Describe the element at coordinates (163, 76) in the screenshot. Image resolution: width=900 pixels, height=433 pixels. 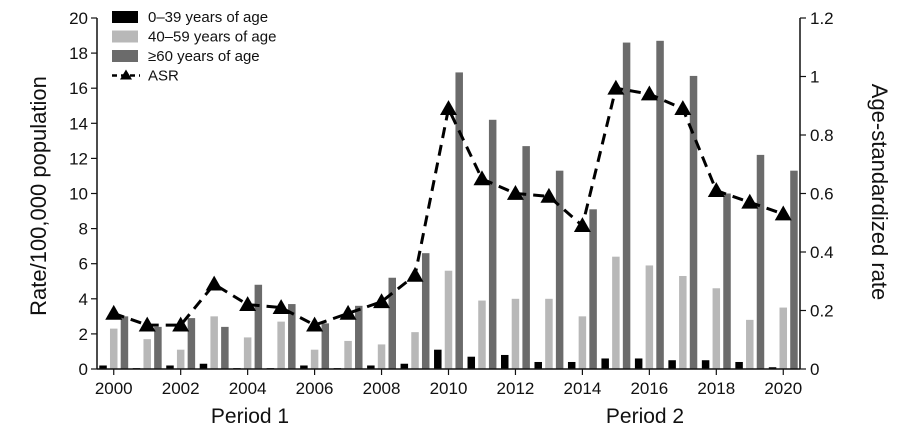
I see `legend-label: ASR` at that location.